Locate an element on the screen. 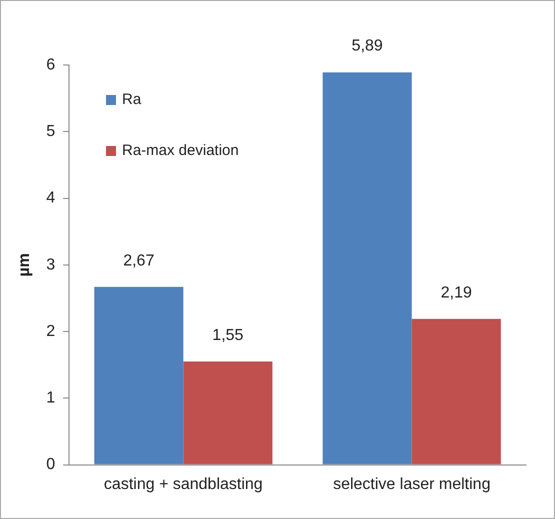  data-label: 2,19 is located at coordinates (456, 293).